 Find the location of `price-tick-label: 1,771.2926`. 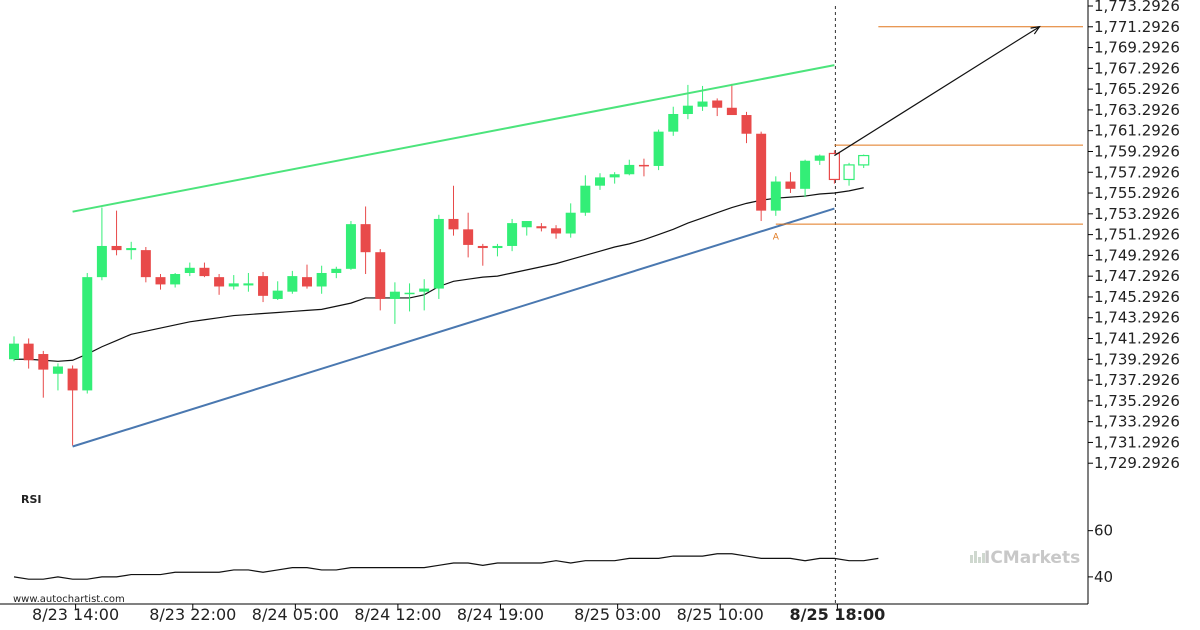

price-tick-label: 1,771.2926 is located at coordinates (1137, 27).